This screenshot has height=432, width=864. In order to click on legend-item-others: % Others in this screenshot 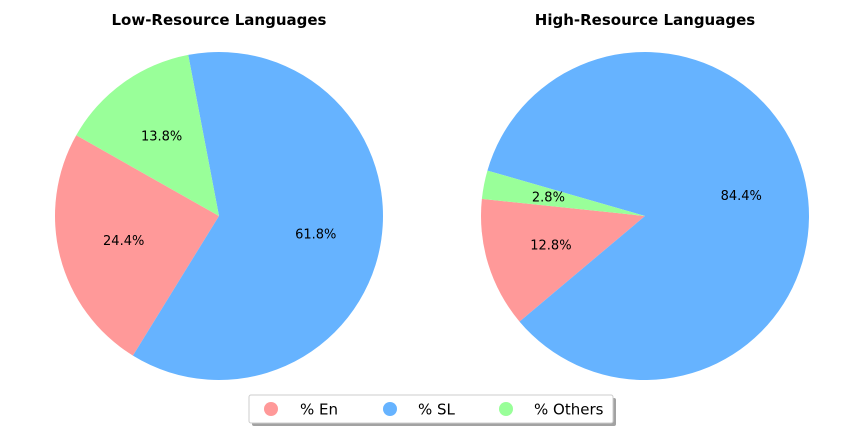, I will do `click(551, 410)`.